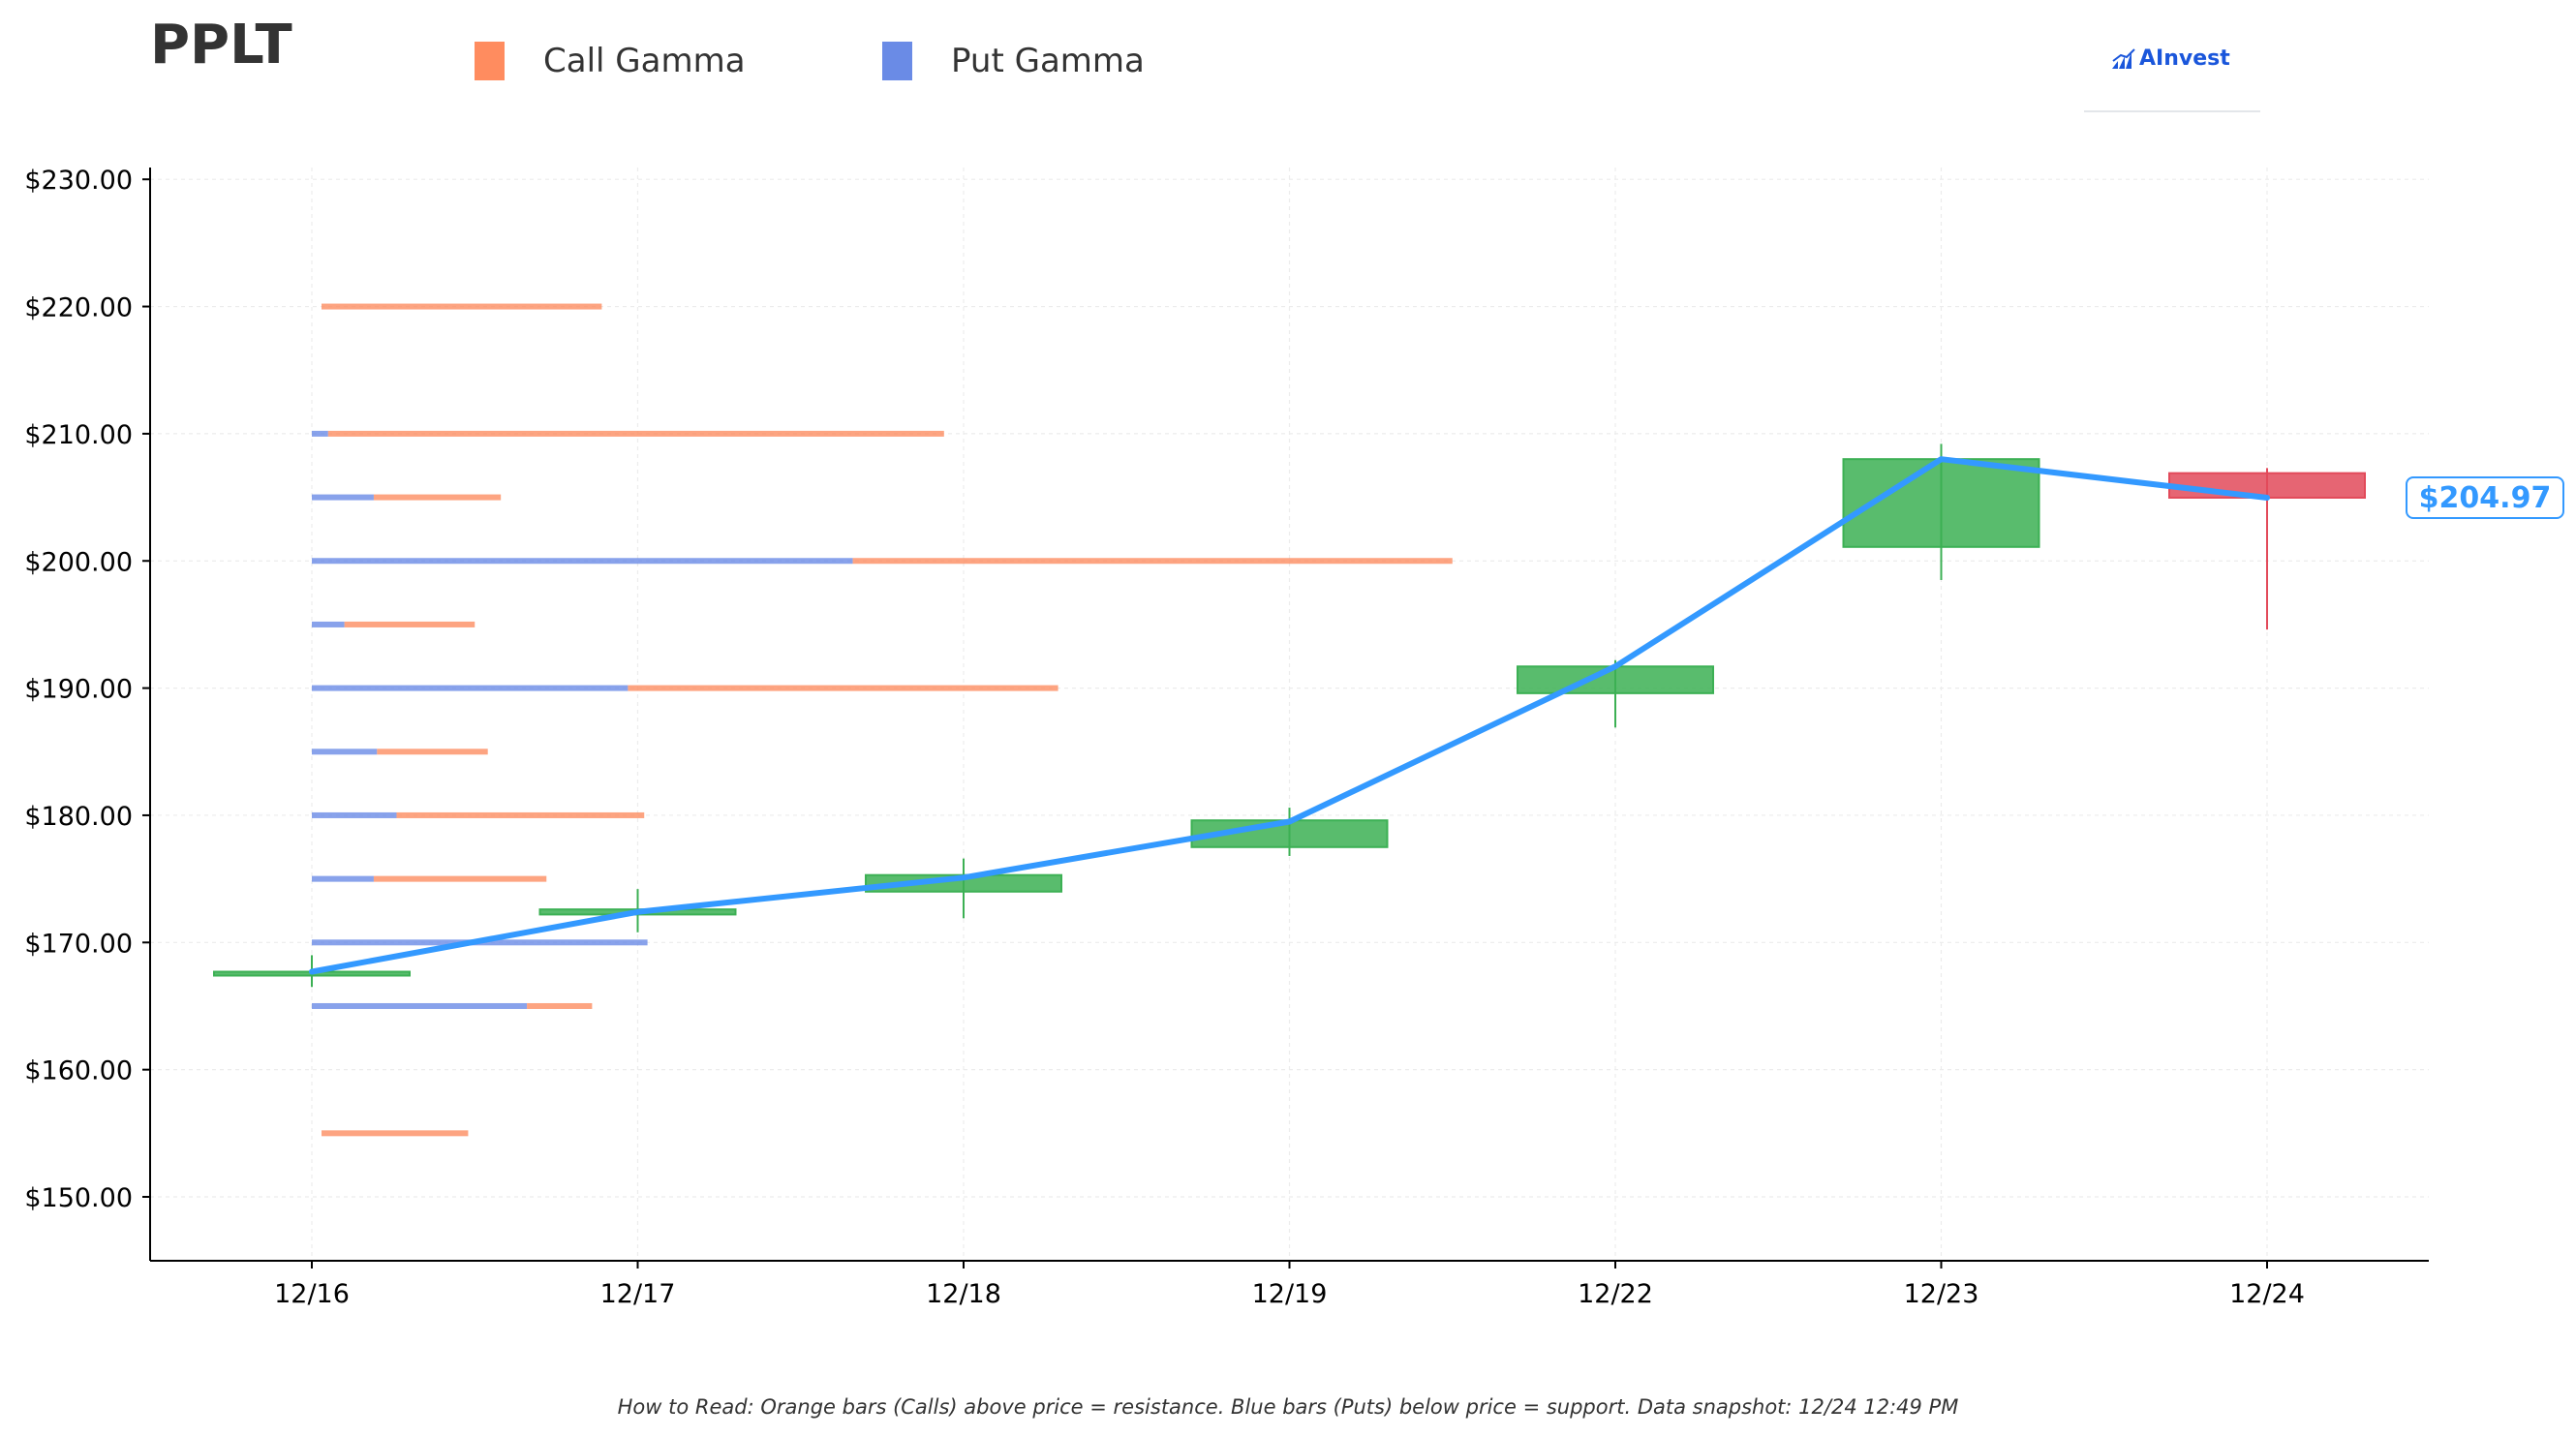 This screenshot has height=1437, width=2576. What do you see at coordinates (2123, 58) in the screenshot?
I see `ainvest-logo-icon` at bounding box center [2123, 58].